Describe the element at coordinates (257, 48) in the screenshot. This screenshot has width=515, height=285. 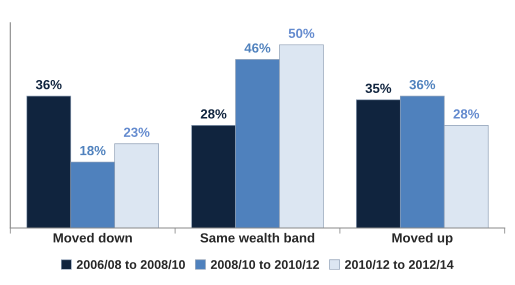
I see `data-label: 46%` at that location.